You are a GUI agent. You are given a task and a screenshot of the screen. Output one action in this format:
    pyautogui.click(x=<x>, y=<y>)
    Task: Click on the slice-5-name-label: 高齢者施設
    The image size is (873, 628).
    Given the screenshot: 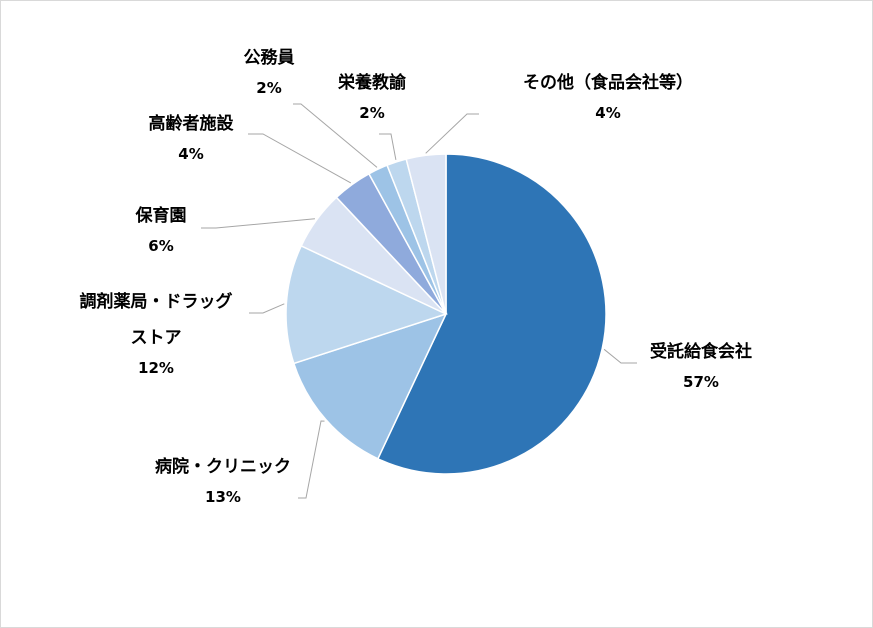 What is the action you would take?
    pyautogui.click(x=192, y=123)
    